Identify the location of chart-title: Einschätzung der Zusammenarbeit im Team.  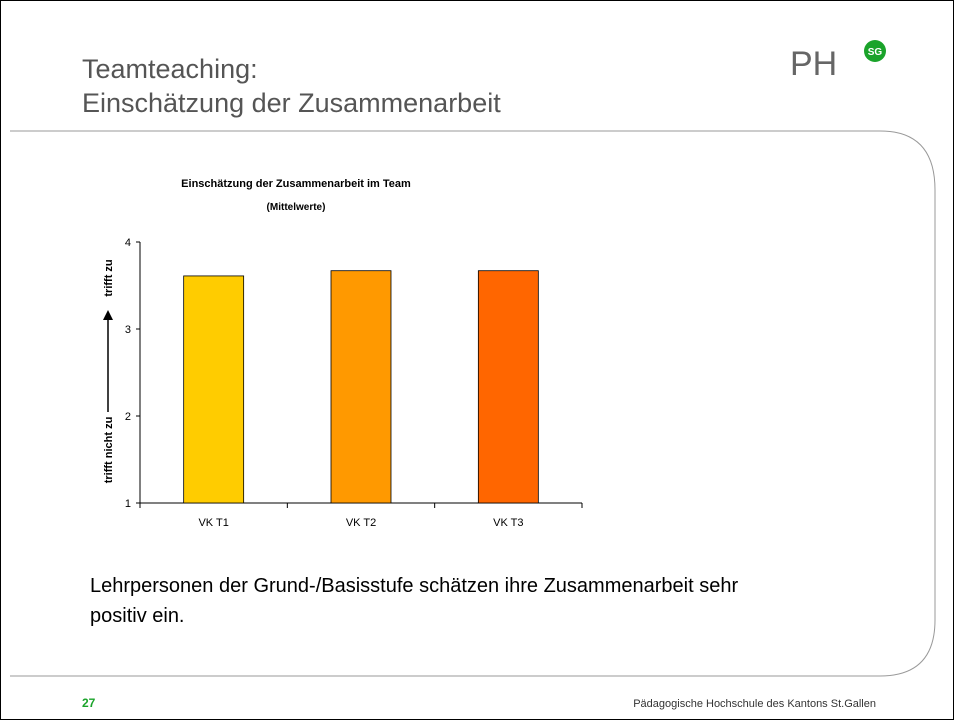
(296, 184).